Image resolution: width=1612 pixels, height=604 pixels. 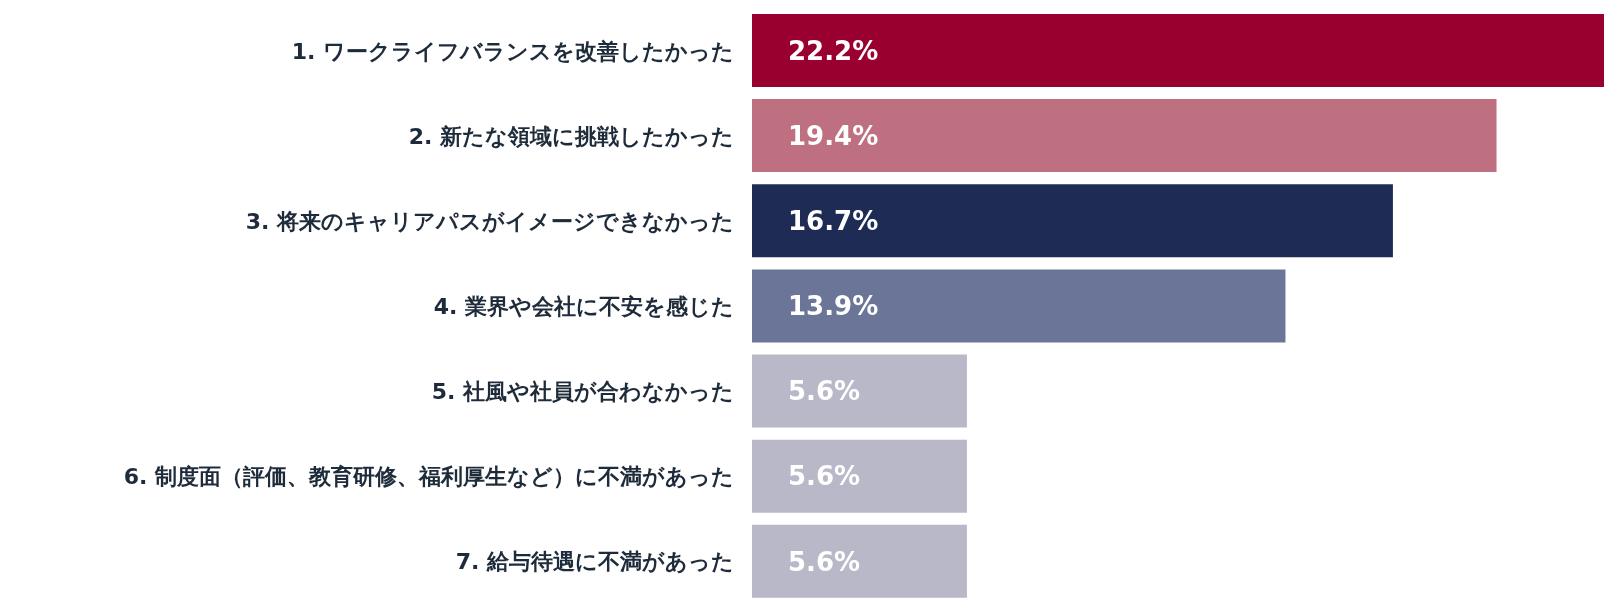 What do you see at coordinates (833, 220) in the screenshot?
I see `data-label: 16.7%` at bounding box center [833, 220].